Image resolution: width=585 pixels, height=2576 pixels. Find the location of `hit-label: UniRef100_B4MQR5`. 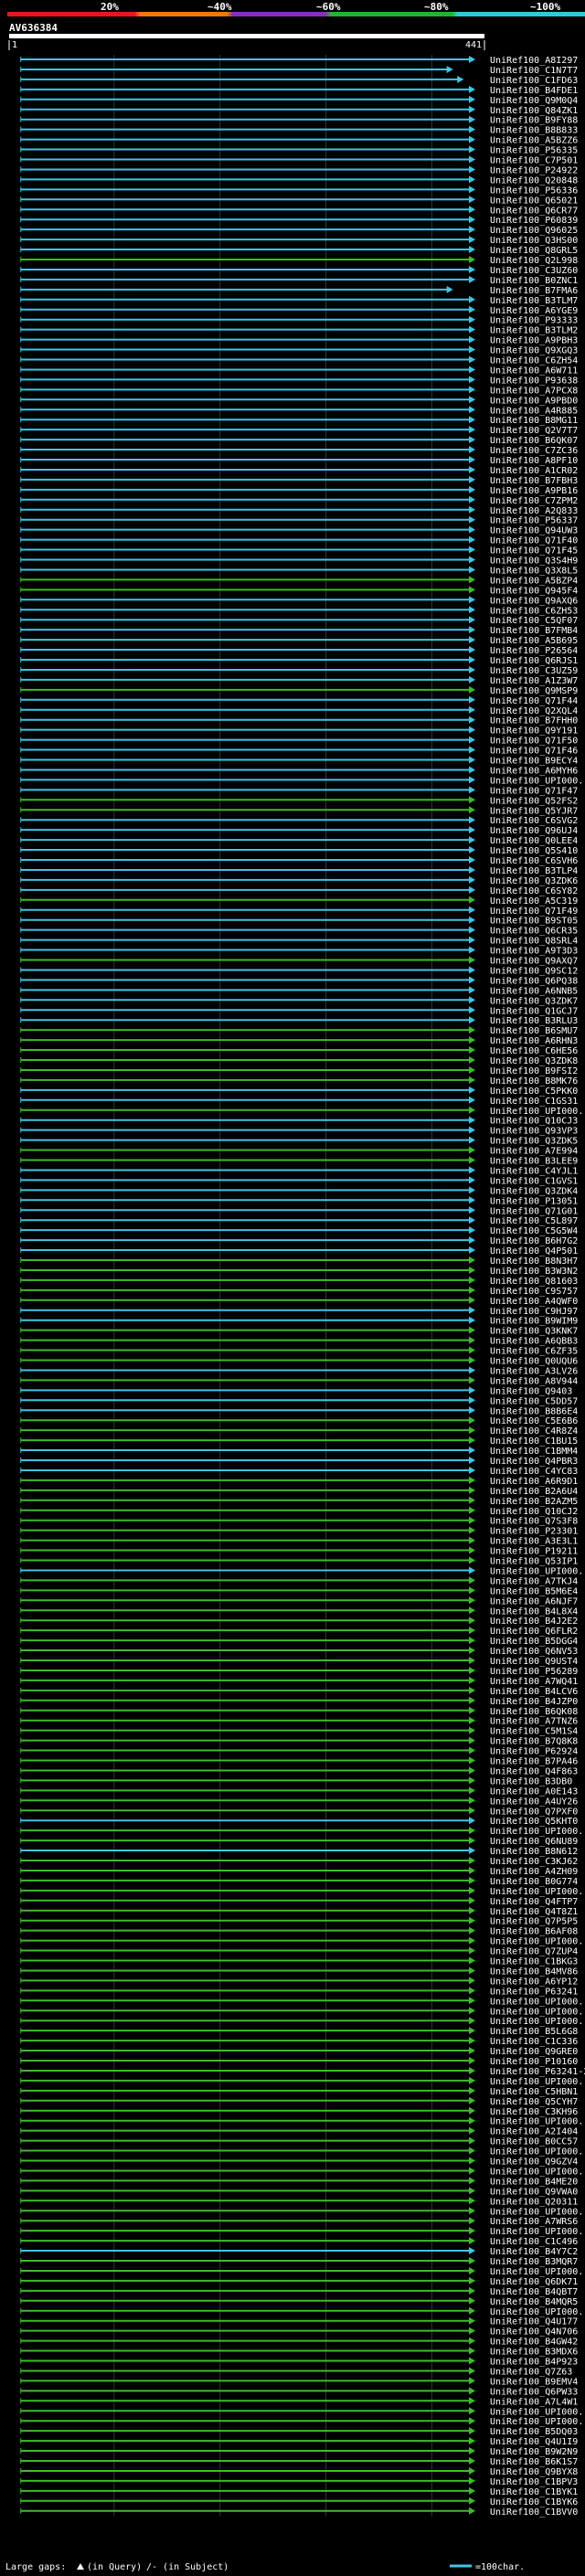

hit-label: UniRef100_B4MQR5 is located at coordinates (534, 2302).